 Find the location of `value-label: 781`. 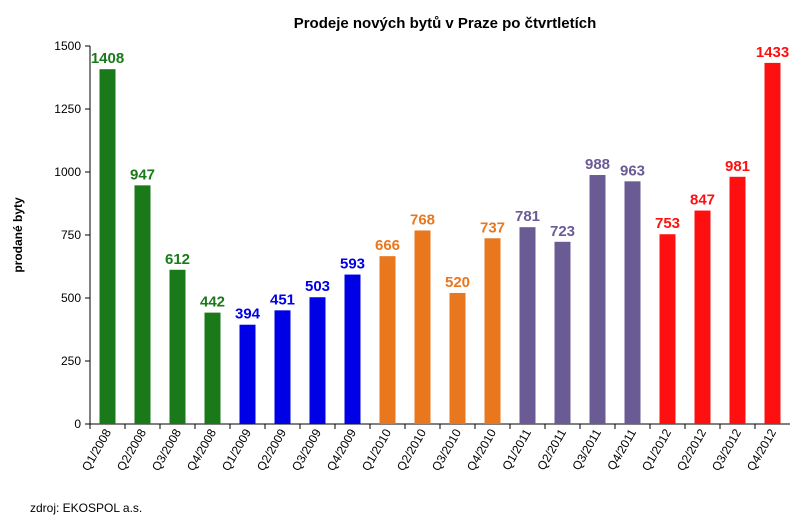

value-label: 781 is located at coordinates (527, 216).